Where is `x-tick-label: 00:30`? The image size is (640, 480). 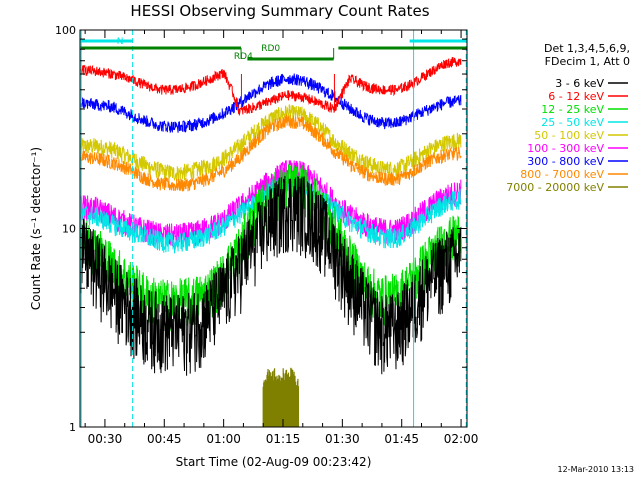
x-tick-label: 00:30 is located at coordinates (105, 439).